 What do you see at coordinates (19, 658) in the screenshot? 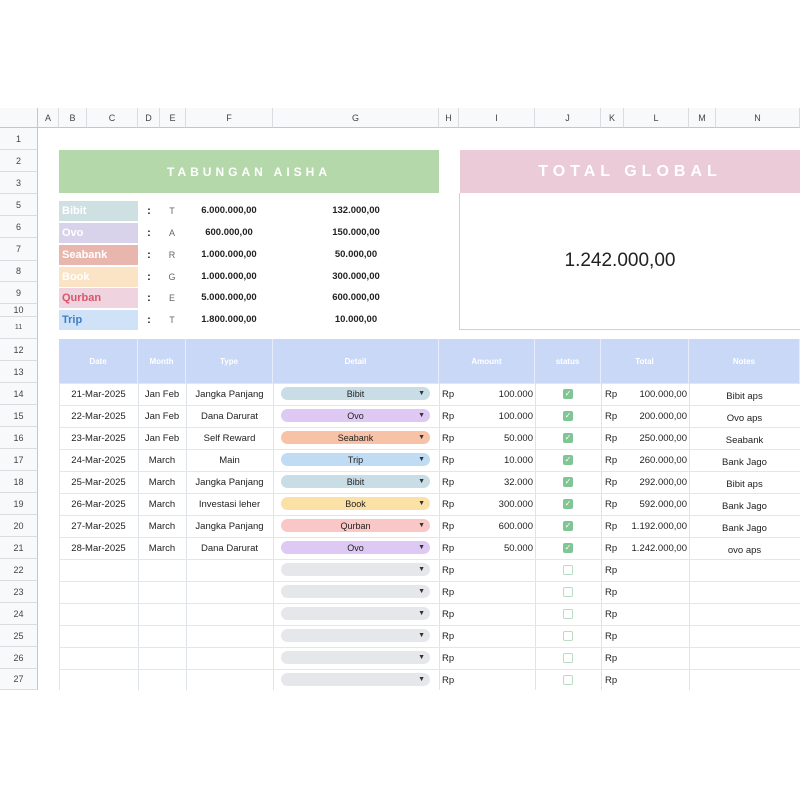
I see `row-header: 26` at bounding box center [19, 658].